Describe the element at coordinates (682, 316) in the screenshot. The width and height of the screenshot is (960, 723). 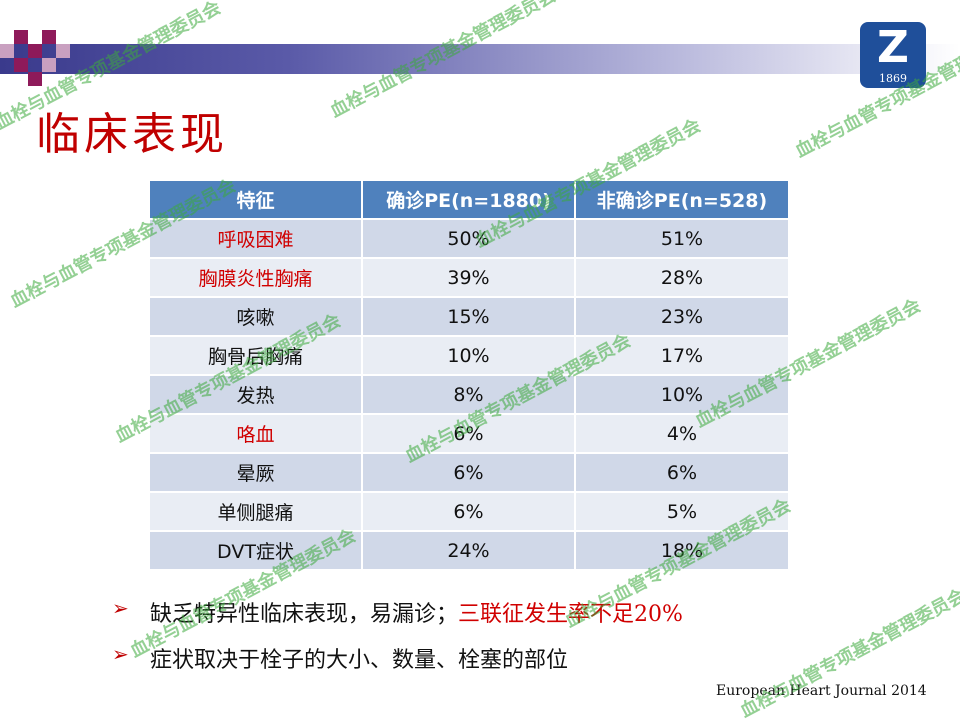
I see `cell-unconfirmed: 23%` at that location.